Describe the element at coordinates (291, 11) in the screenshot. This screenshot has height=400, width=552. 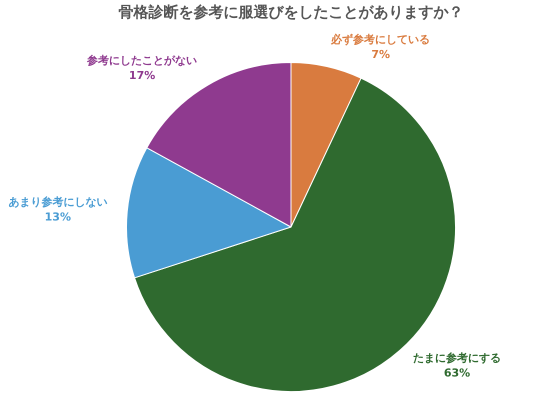
I see `chart-title: 骨格診断を参考に服選びをしたことがありますか？` at that location.